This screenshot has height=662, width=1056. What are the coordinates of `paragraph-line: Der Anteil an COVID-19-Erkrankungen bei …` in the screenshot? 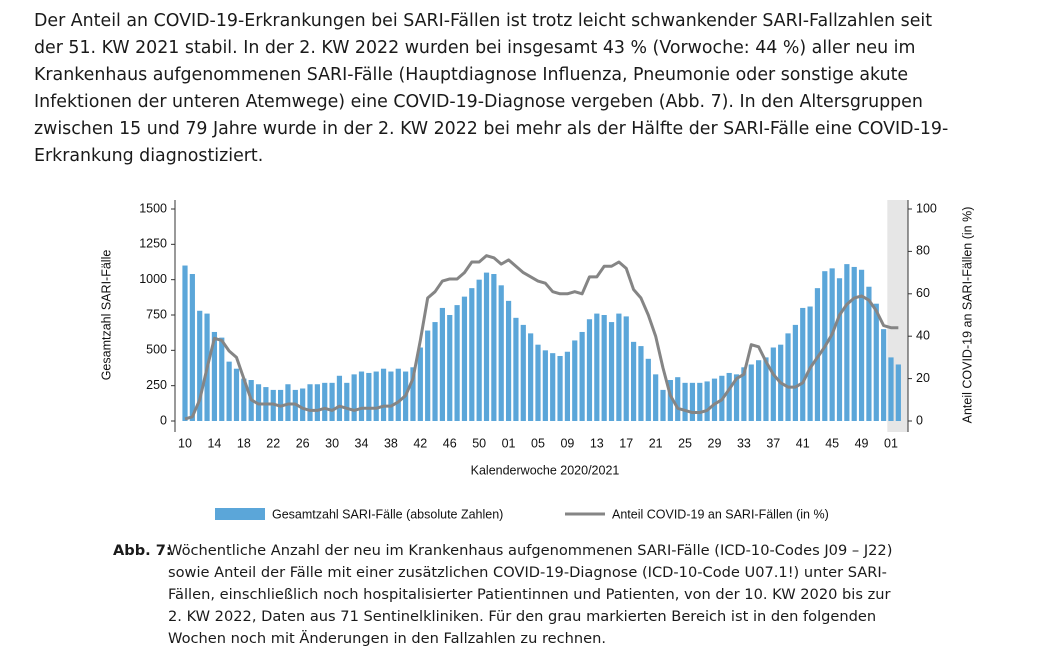 It's located at (483, 21).